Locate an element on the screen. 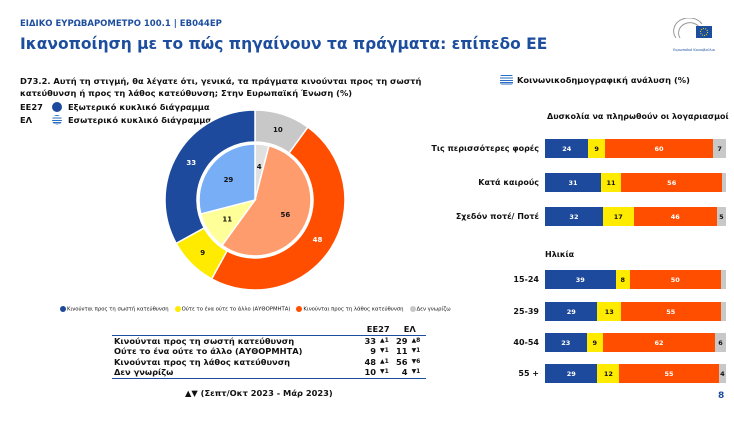  bar-category-label: Σχεδόν ποτέ/ Ποτέ is located at coordinates (497, 216).